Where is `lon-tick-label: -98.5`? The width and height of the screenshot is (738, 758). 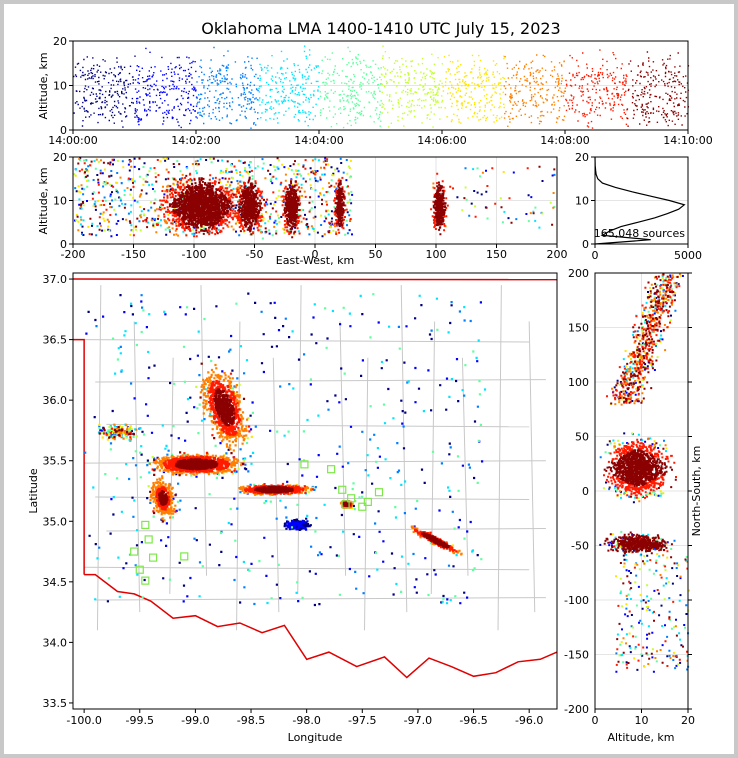
lon-tick-label: -98.5 is located at coordinates (251, 720).